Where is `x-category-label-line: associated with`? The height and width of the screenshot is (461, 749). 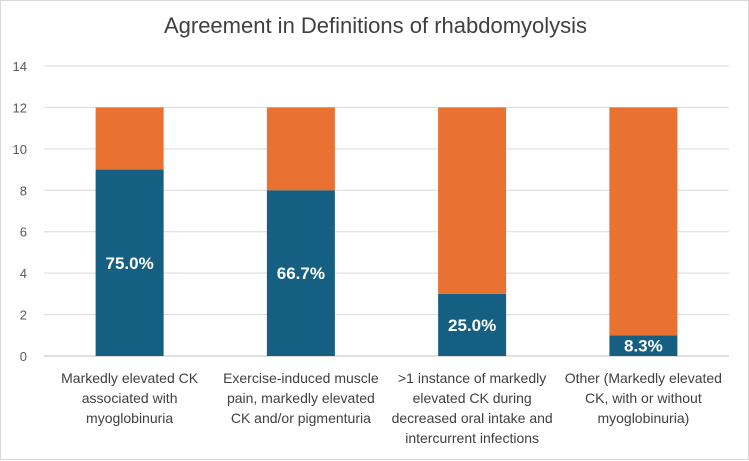 x-category-label-line: associated with is located at coordinates (129, 398).